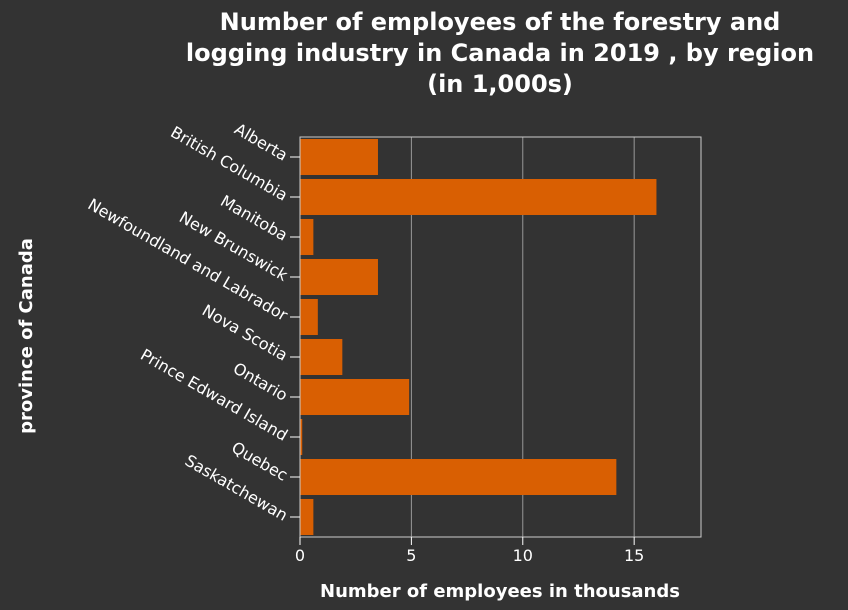 The height and width of the screenshot is (610, 848). I want to click on chart-title-line: Number of employees of the forestry and, so click(500, 22).